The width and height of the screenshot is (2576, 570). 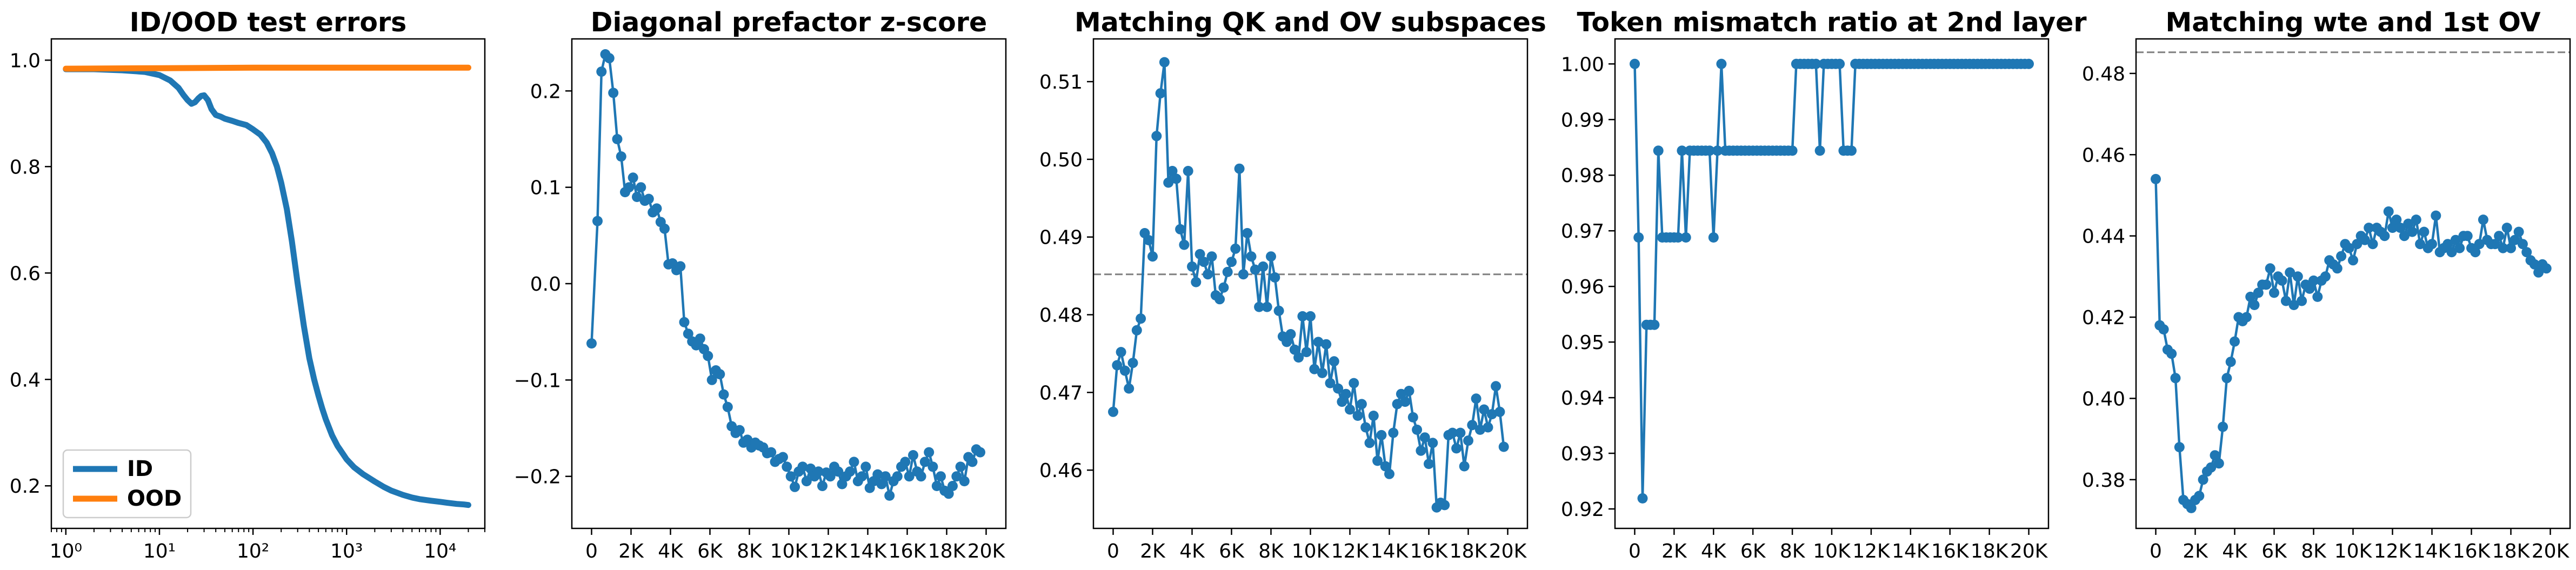 What do you see at coordinates (2472, 551) in the screenshot?
I see `x-tick-label: 16K` at bounding box center [2472, 551].